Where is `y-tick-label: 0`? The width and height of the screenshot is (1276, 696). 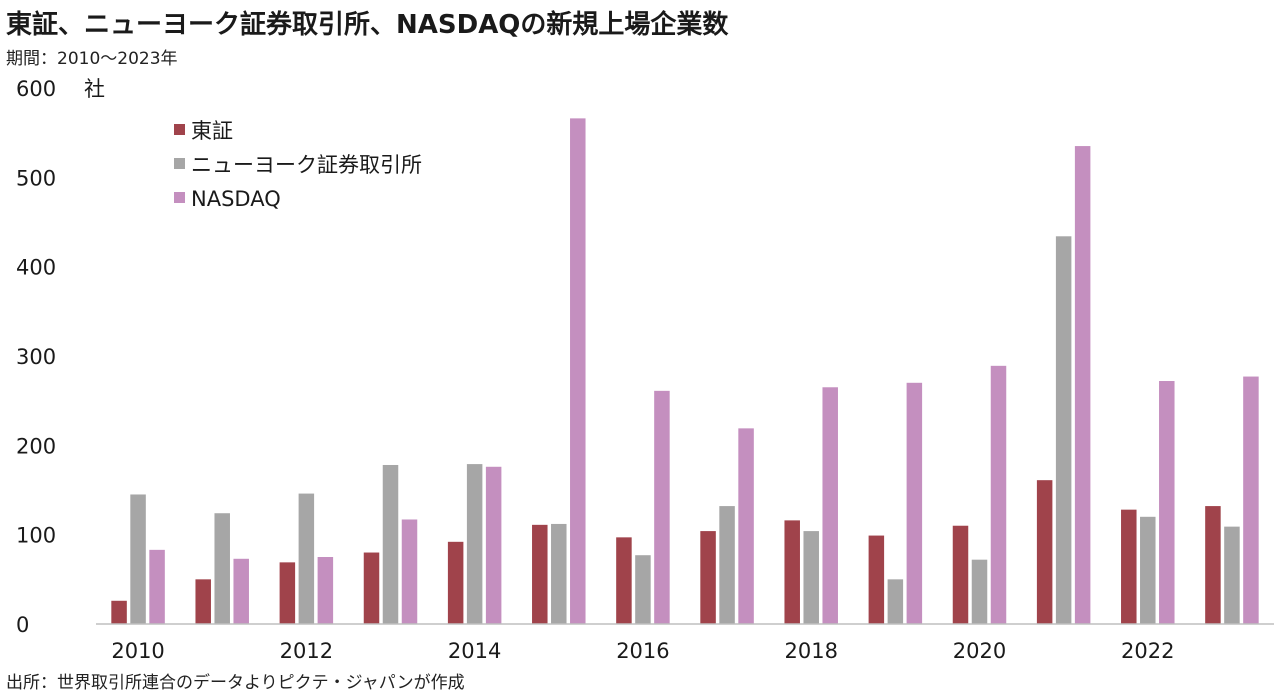
y-tick-label: 0 is located at coordinates (22, 625).